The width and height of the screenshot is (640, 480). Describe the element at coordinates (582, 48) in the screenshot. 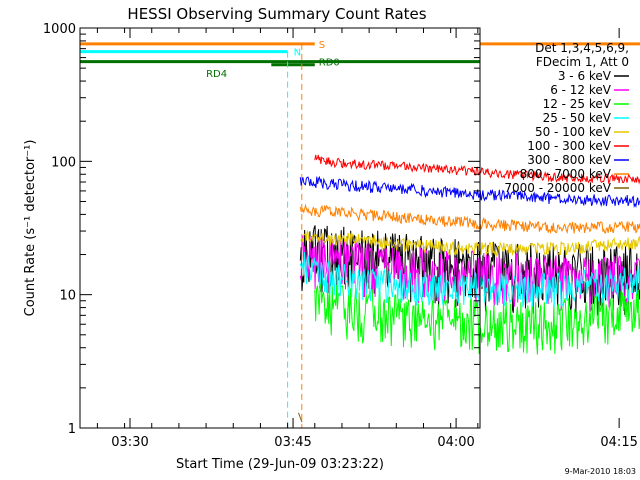

I see `legend-header-line-1: Det 1,3,4,5,6,9,` at that location.